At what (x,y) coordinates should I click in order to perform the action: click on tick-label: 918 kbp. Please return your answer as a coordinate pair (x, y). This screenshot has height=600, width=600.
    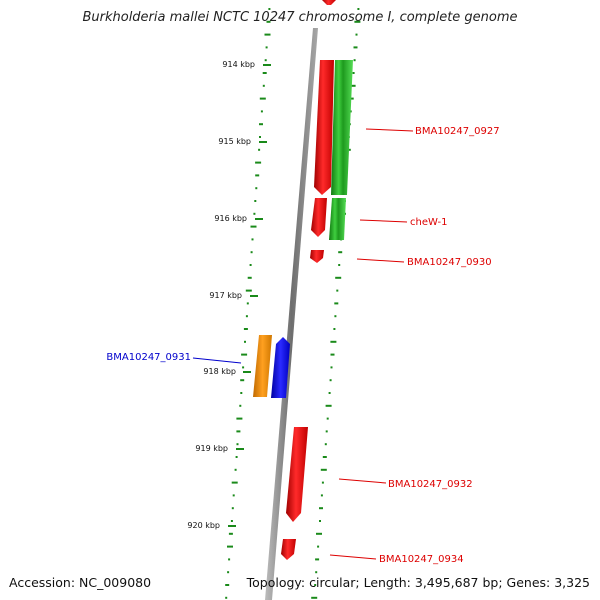
    Looking at the image, I should click on (219, 371).